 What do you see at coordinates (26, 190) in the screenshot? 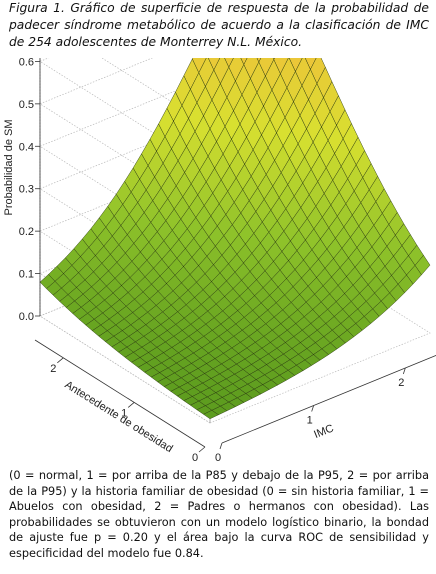
I see `z-tick-label: 0.3` at bounding box center [26, 190].